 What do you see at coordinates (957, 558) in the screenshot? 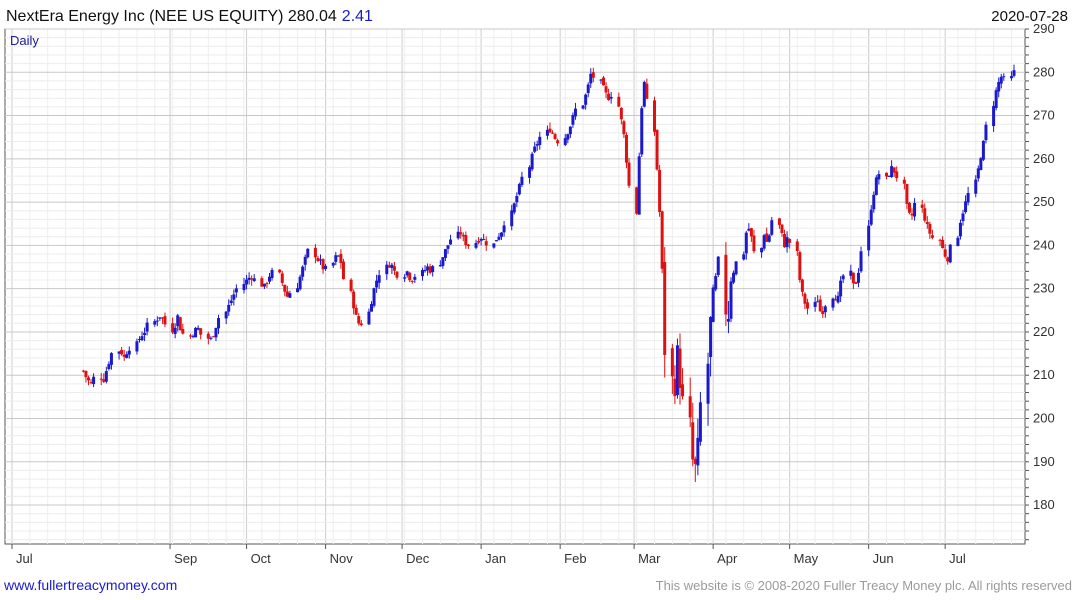
I see `x-tick-label: Jul` at bounding box center [957, 558].